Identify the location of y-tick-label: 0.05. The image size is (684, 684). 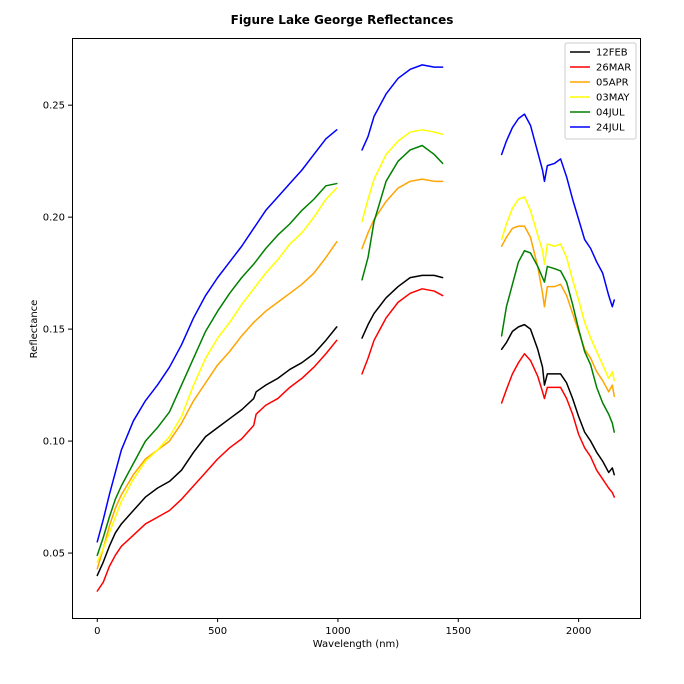
(54, 554).